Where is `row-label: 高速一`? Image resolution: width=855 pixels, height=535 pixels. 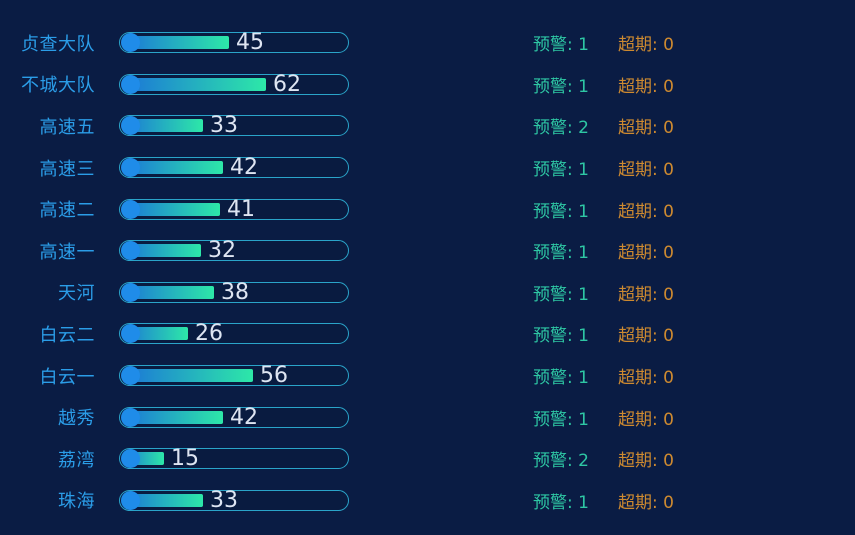
row-label: 高速一 is located at coordinates (67, 252).